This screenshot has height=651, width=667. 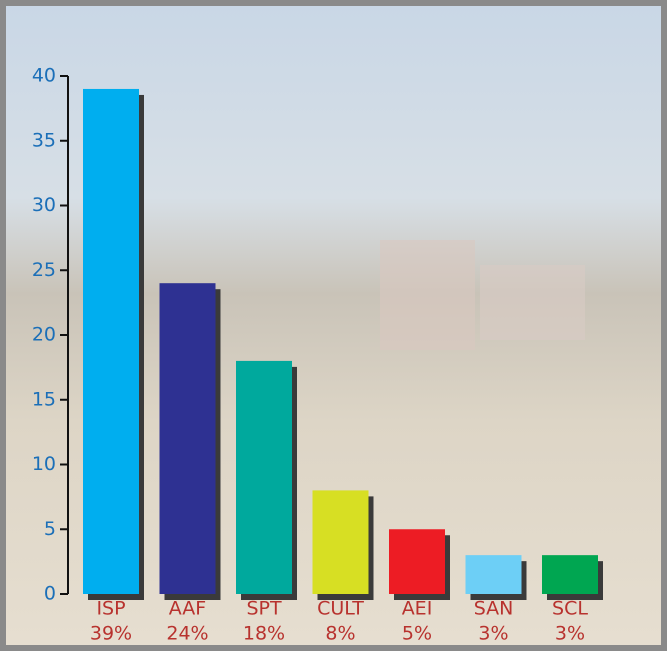 What do you see at coordinates (110, 609) in the screenshot?
I see `x-tick-label: ISP` at bounding box center [110, 609].